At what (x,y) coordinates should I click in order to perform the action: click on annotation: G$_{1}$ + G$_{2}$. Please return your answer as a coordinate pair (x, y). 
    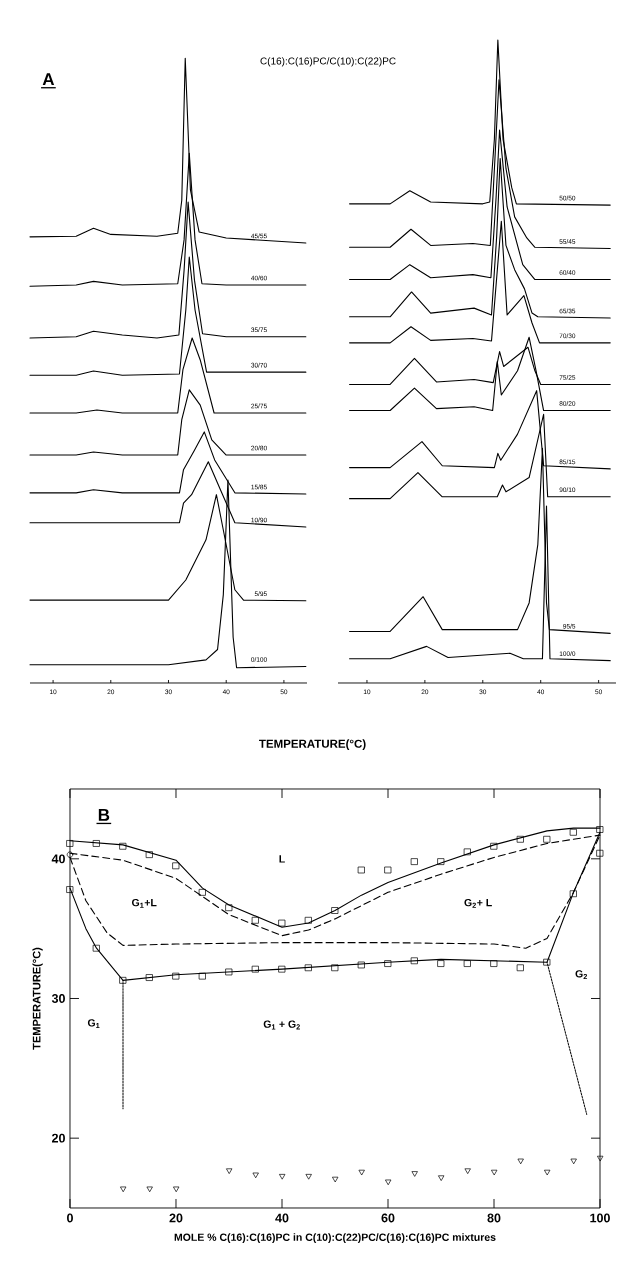
    Looking at the image, I should click on (281, 1025).